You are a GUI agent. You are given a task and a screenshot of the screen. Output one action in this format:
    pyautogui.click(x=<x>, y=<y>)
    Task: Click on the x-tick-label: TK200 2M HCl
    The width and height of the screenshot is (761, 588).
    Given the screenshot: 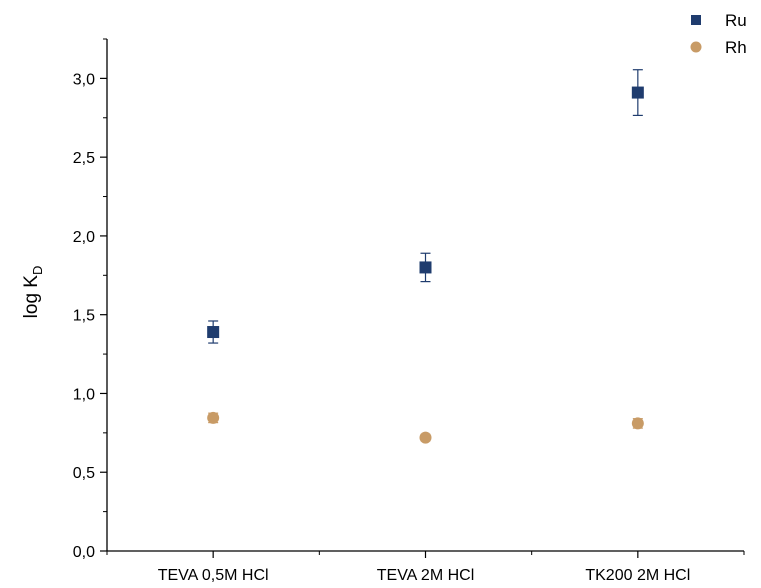 What is the action you would take?
    pyautogui.click(x=637, y=575)
    